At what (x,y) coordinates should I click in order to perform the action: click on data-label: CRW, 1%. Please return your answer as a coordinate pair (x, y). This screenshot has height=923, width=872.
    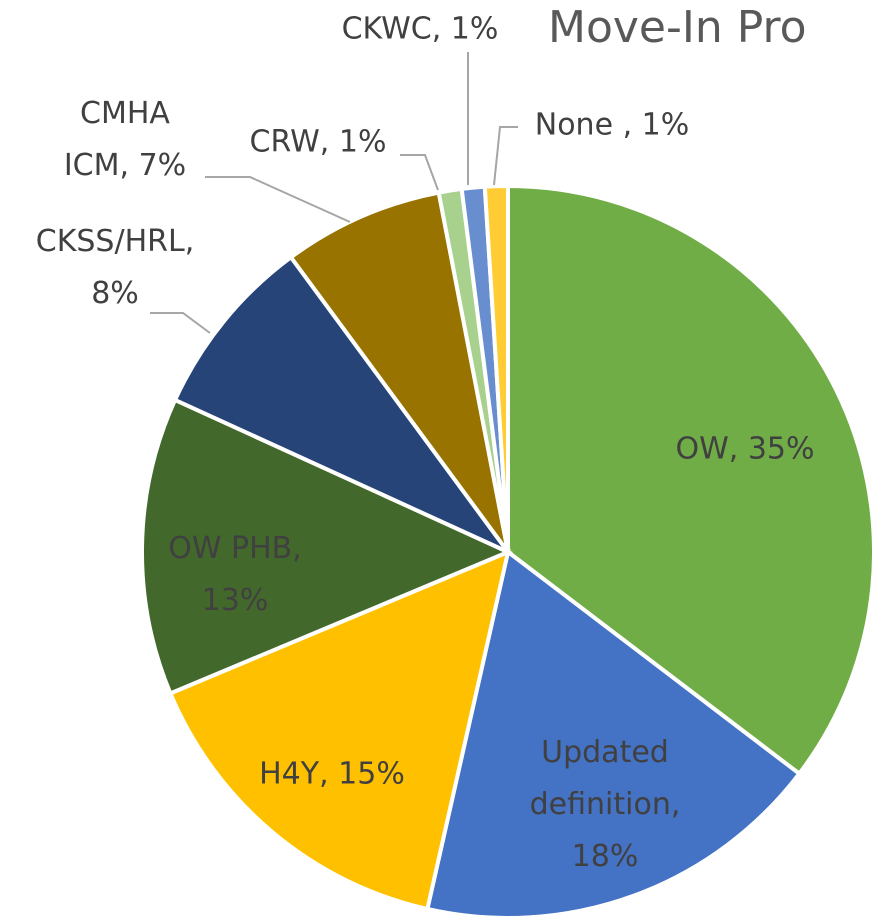
    Looking at the image, I should click on (318, 142).